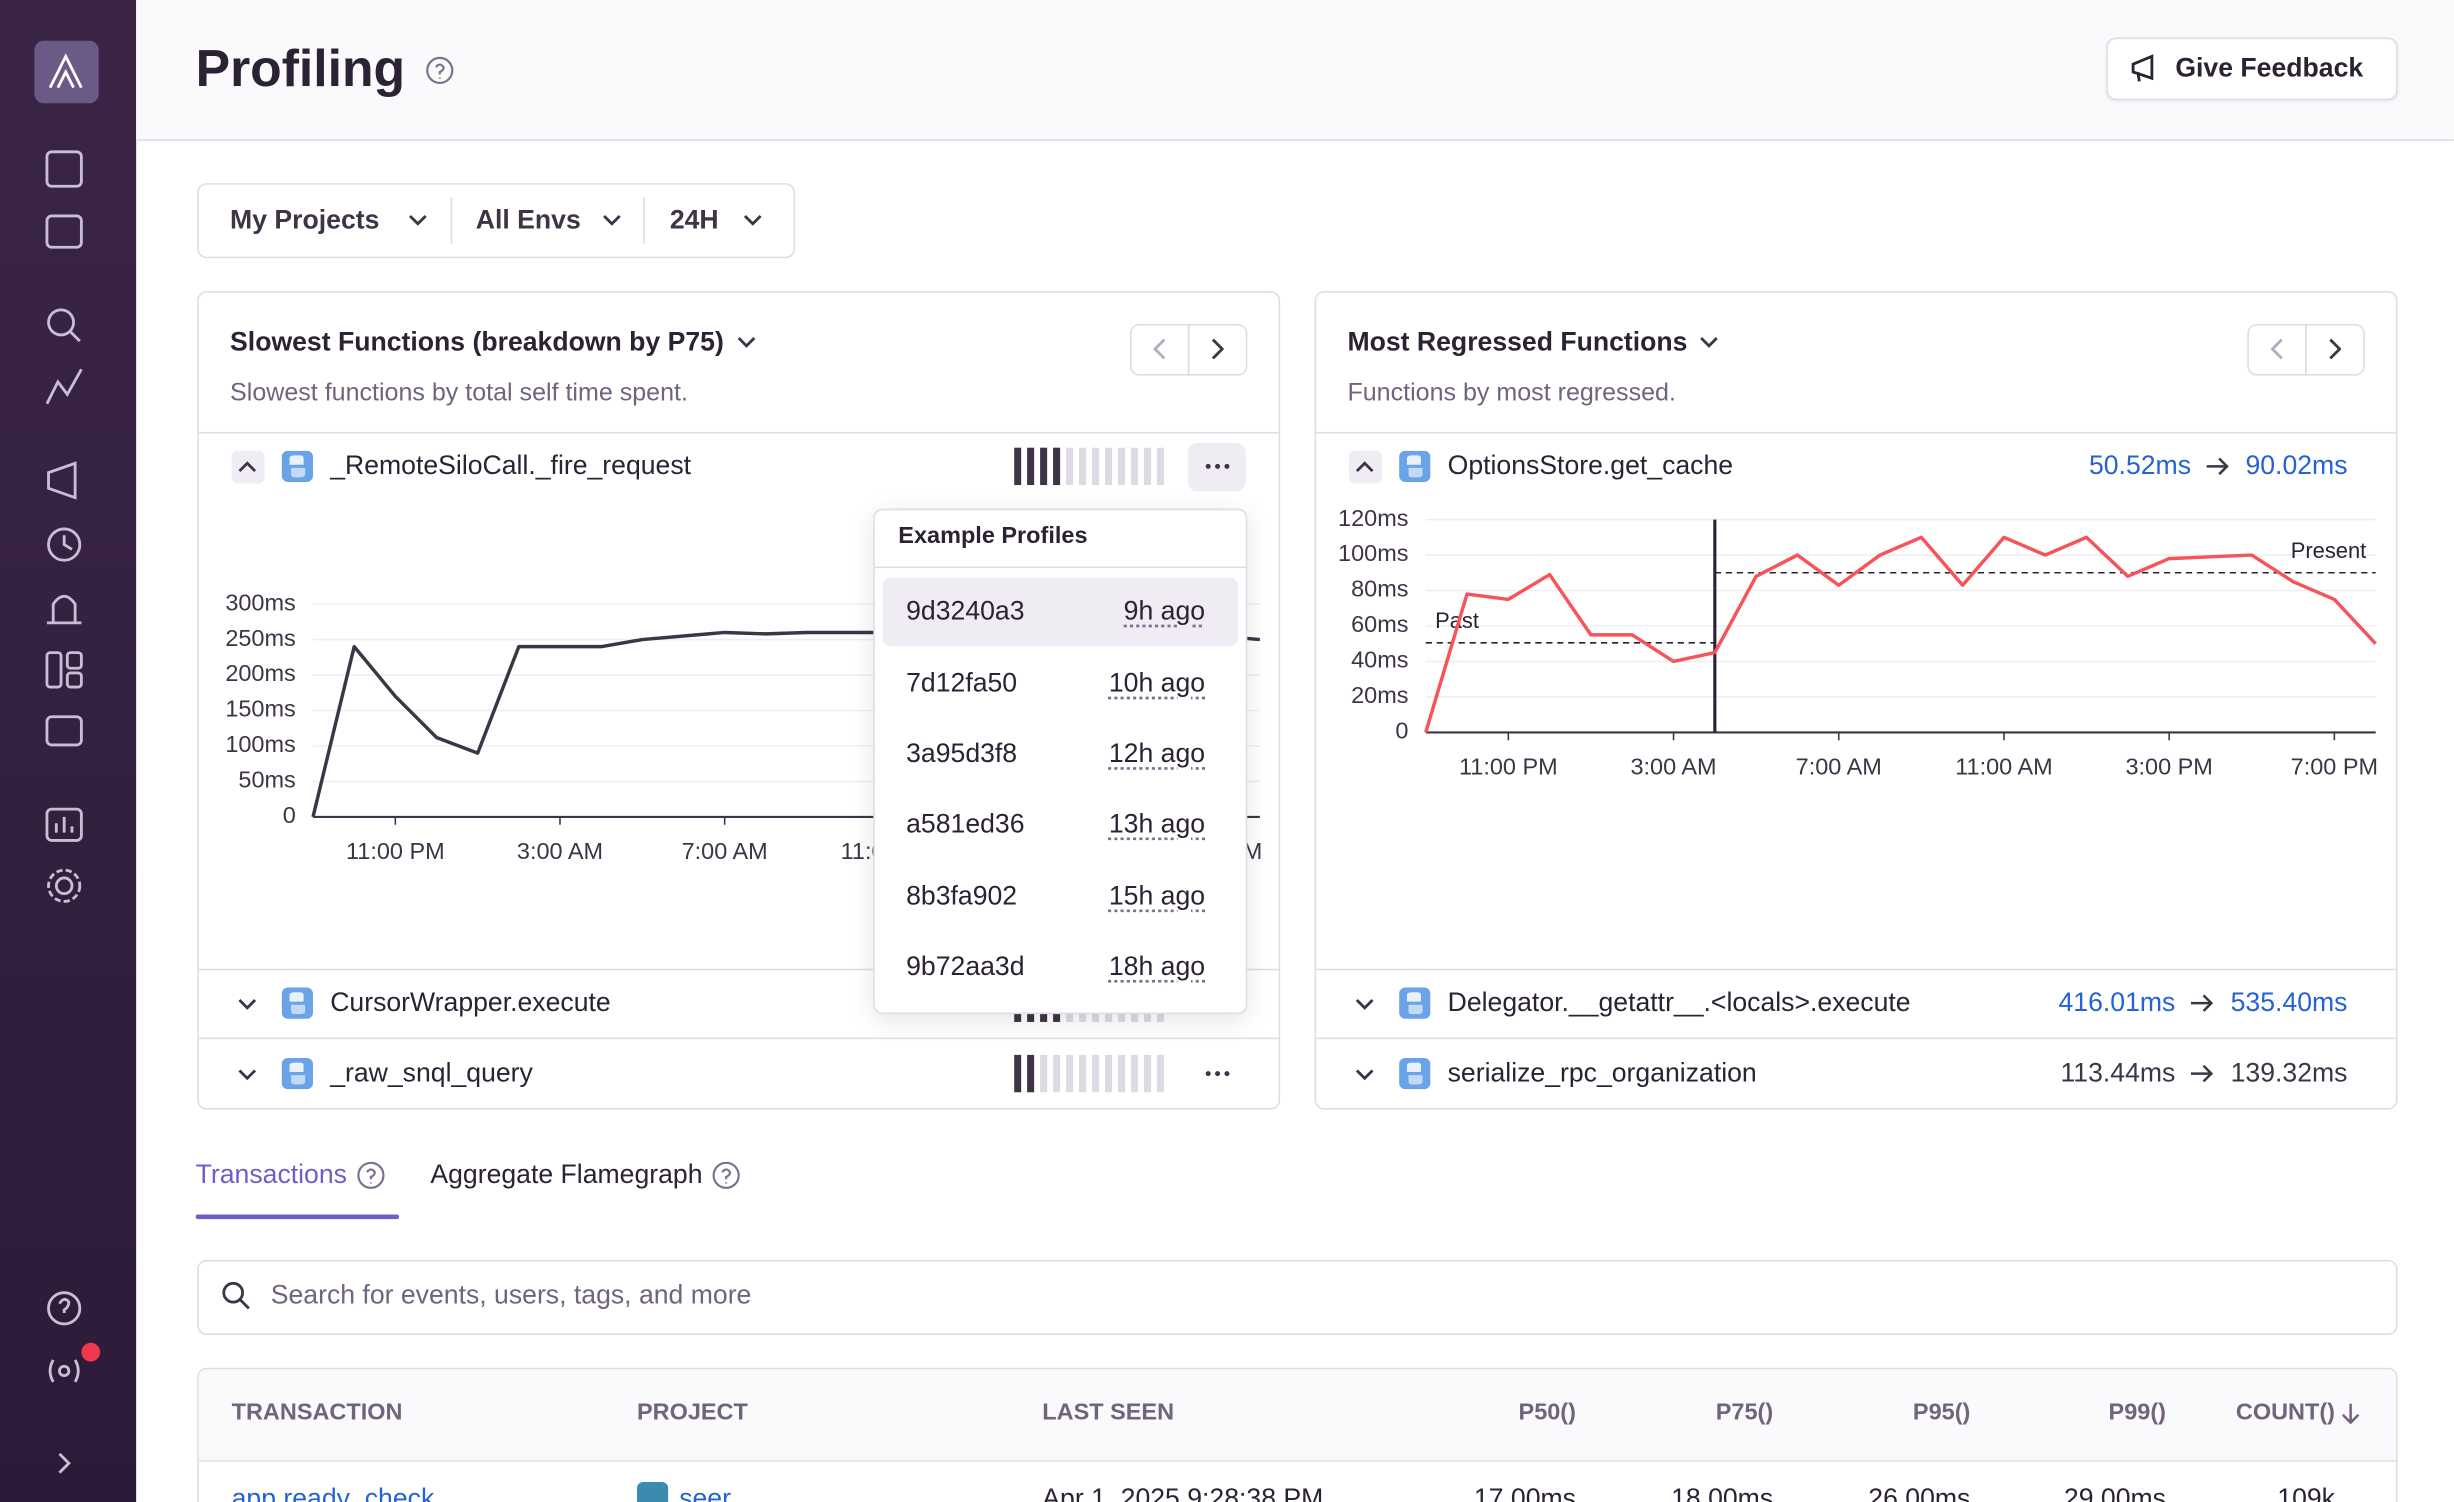  I want to click on profile-id: 8b3fa902, so click(961, 897).